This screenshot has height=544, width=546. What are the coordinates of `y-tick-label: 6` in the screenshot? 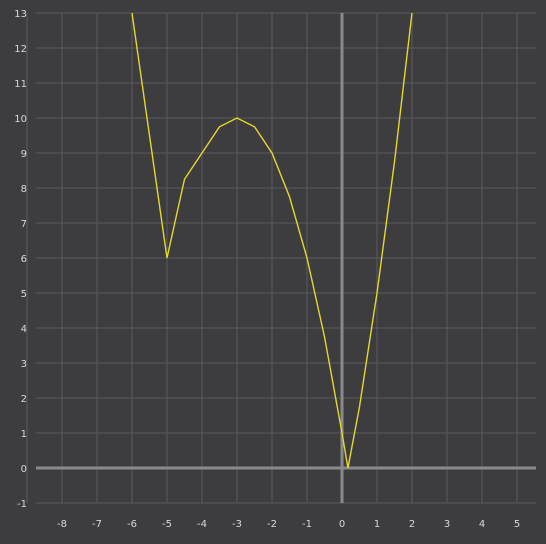 It's located at (24, 259).